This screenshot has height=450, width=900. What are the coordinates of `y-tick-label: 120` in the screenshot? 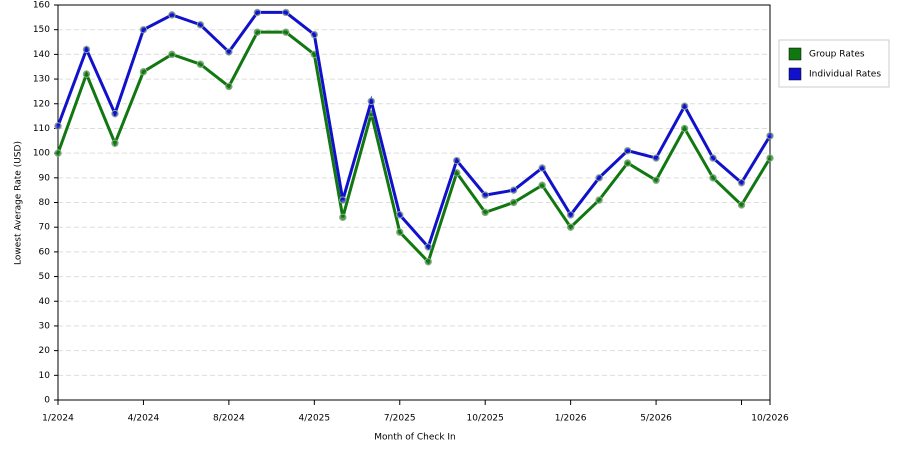 It's located at (41, 104).